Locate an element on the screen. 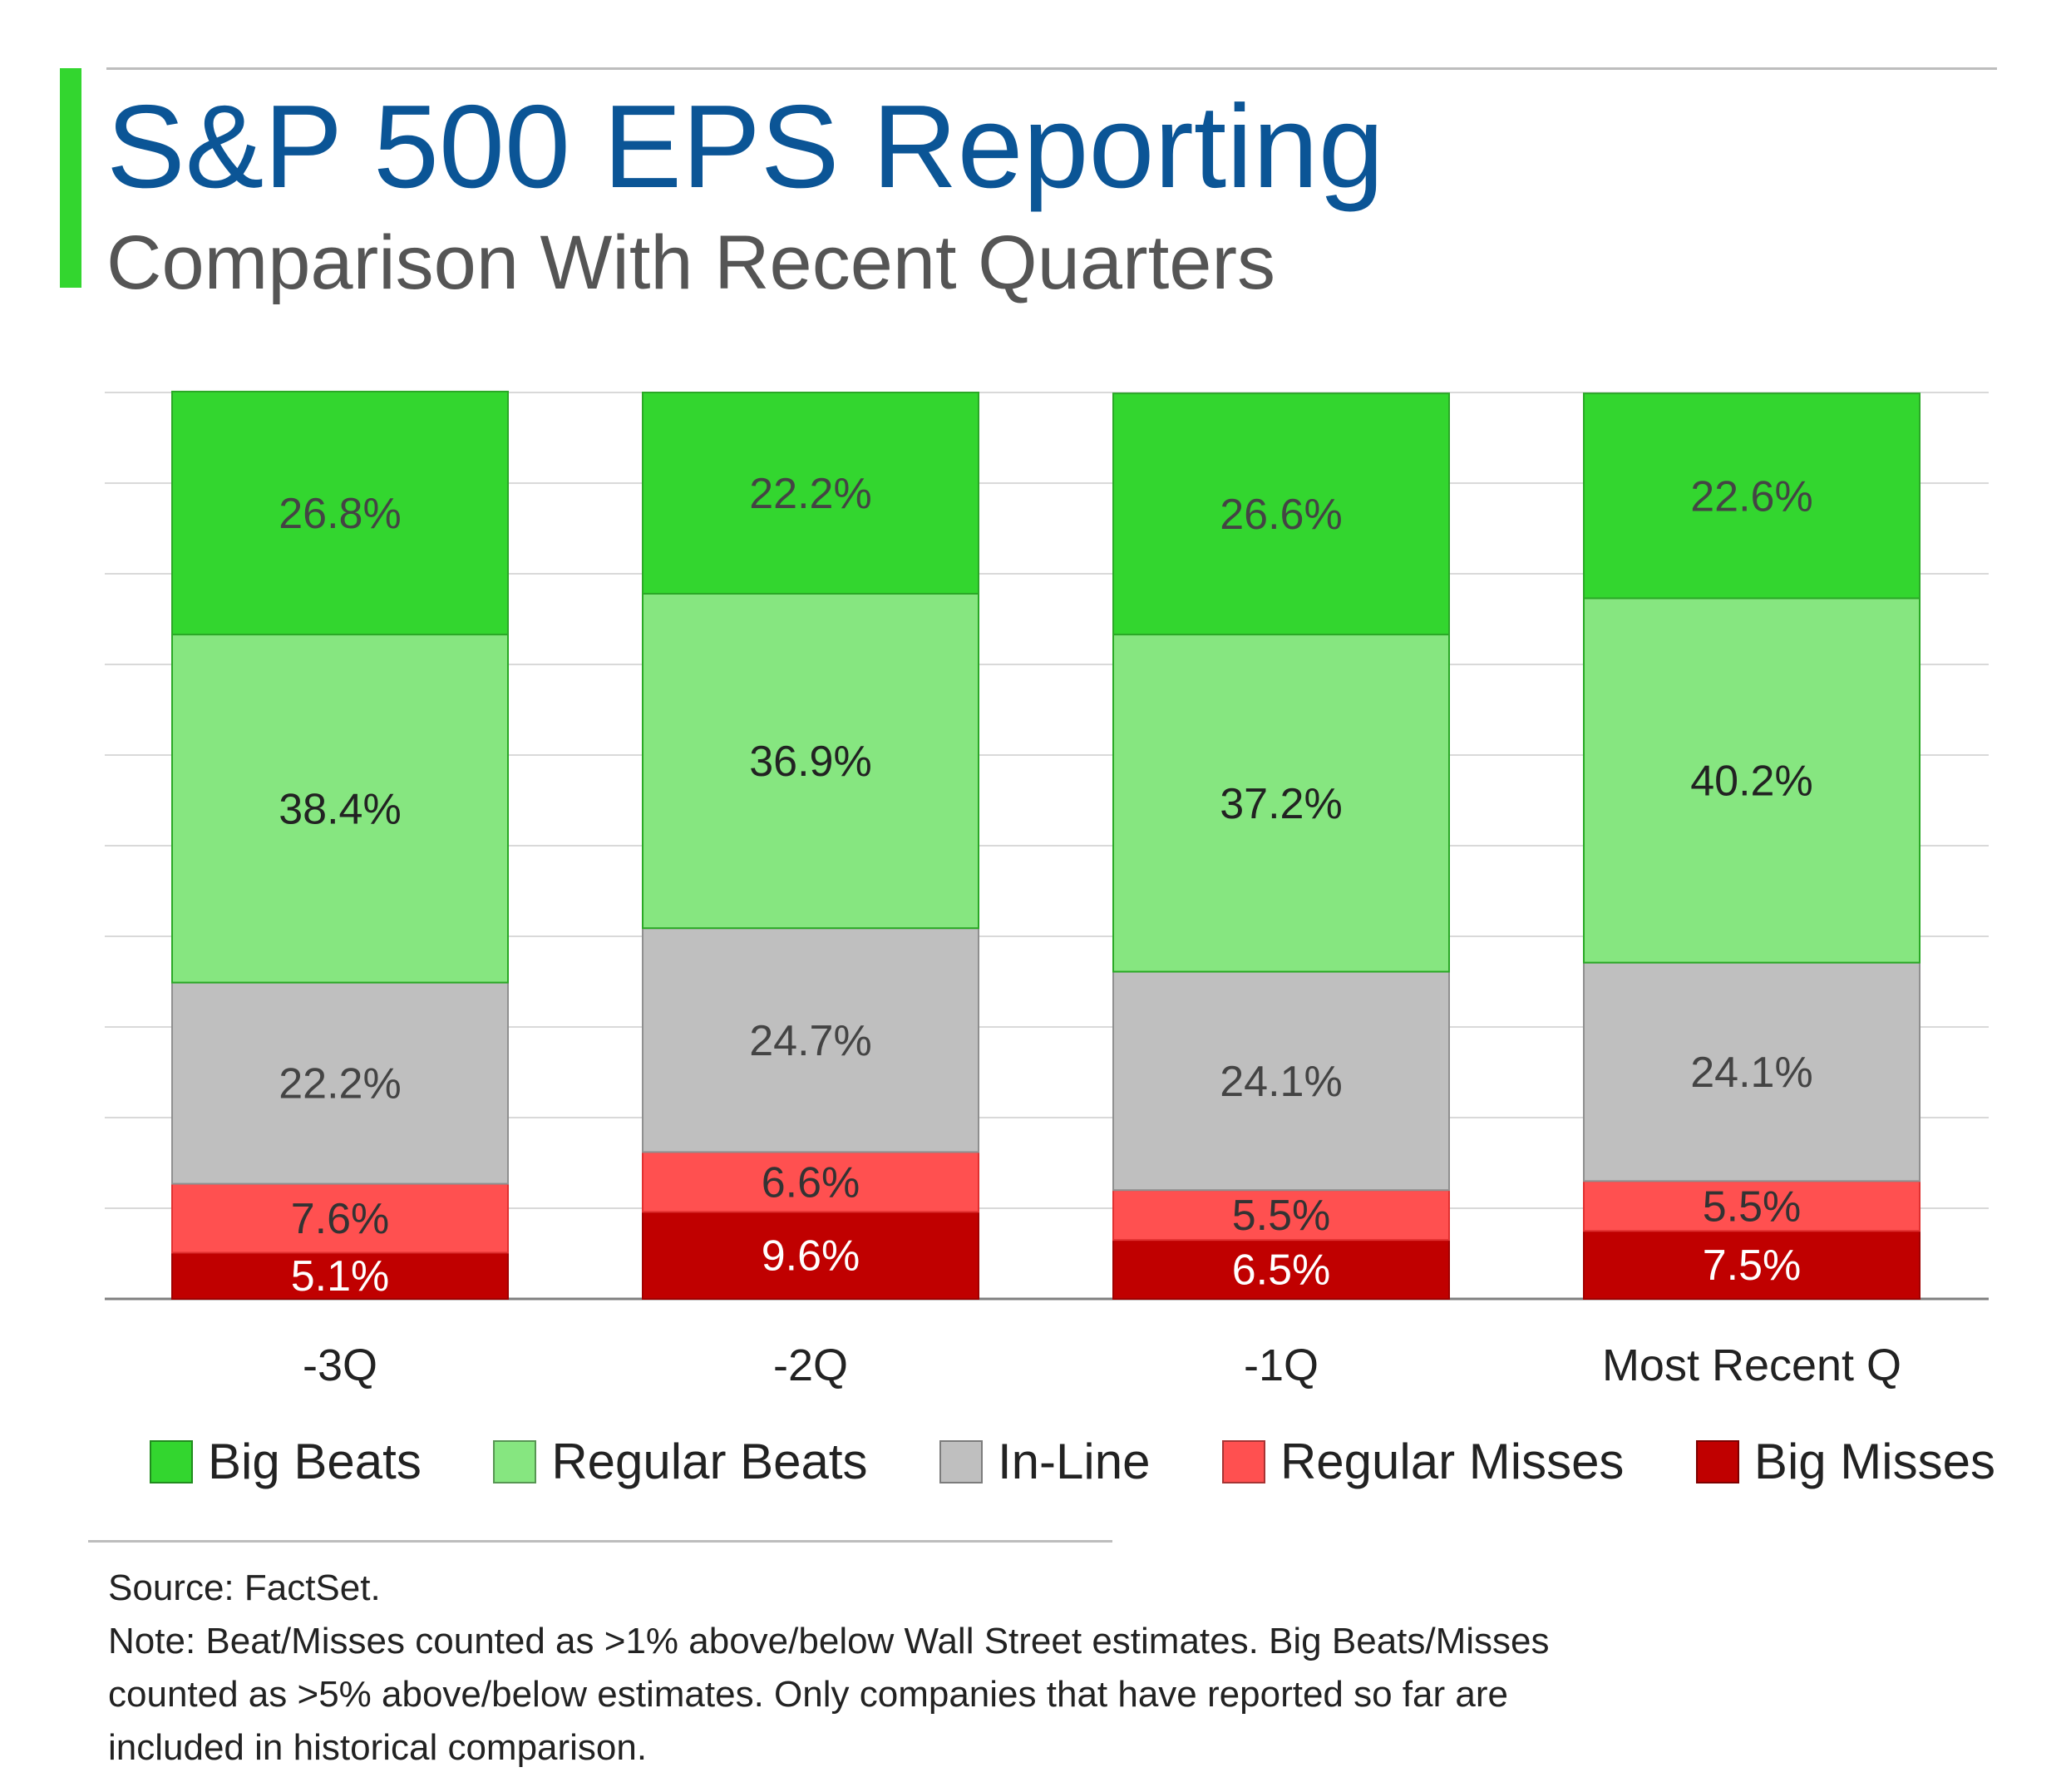  legend-label: In-Line is located at coordinates (1074, 1461).